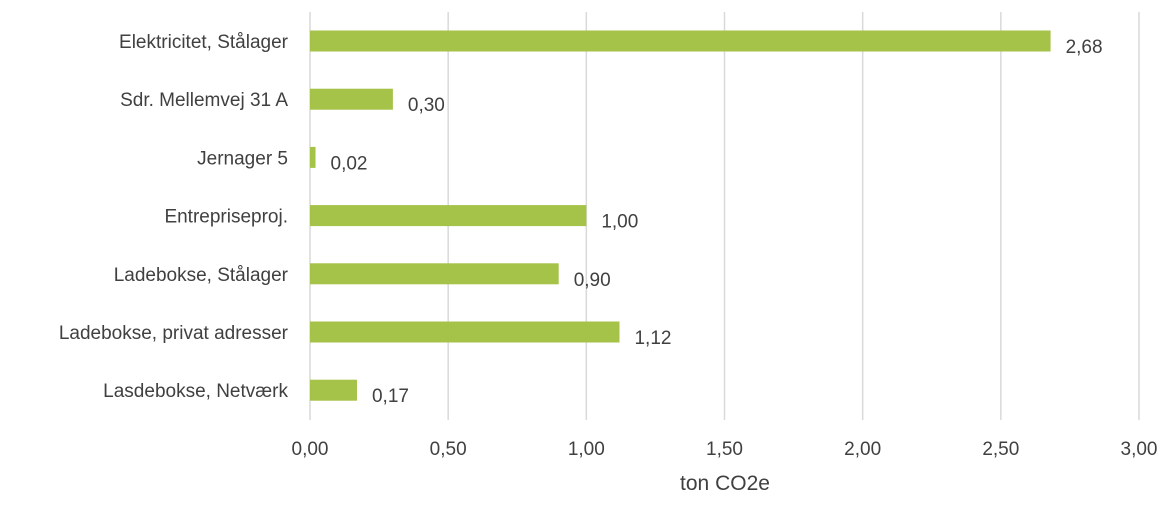  Describe the element at coordinates (592, 280) in the screenshot. I see `data-label: 0,90` at that location.